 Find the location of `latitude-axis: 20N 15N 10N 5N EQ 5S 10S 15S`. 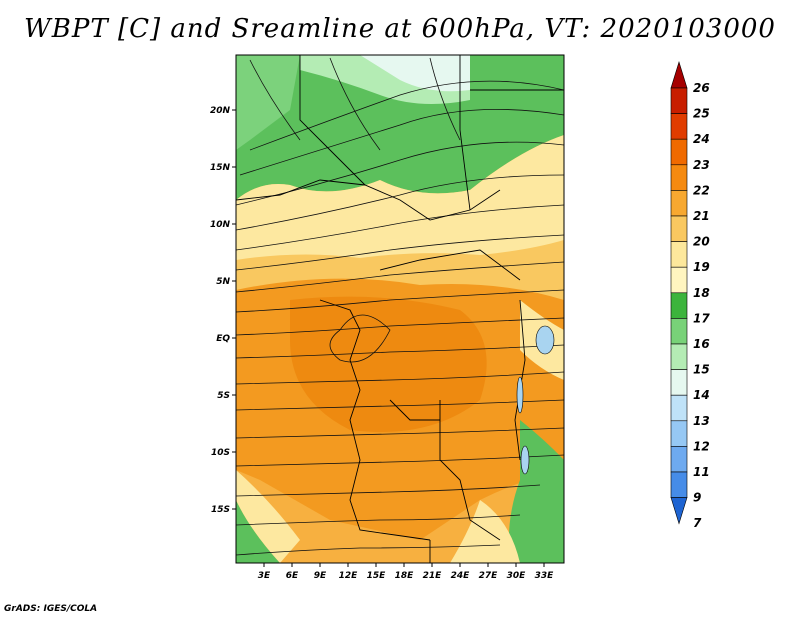

latitude-axis: 20N 15N 10N 5N EQ 5S 10S 15S is located at coordinates (220, 310).